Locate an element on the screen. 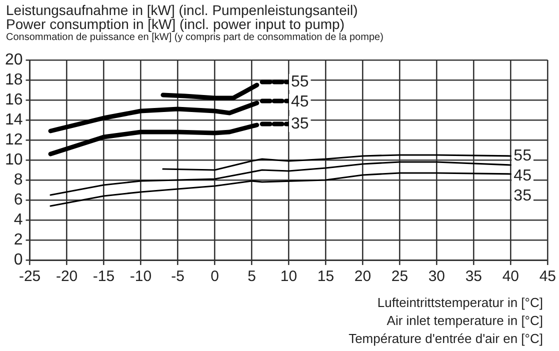 This screenshot has width=559, height=351. x-tick-label: 30 is located at coordinates (437, 277).